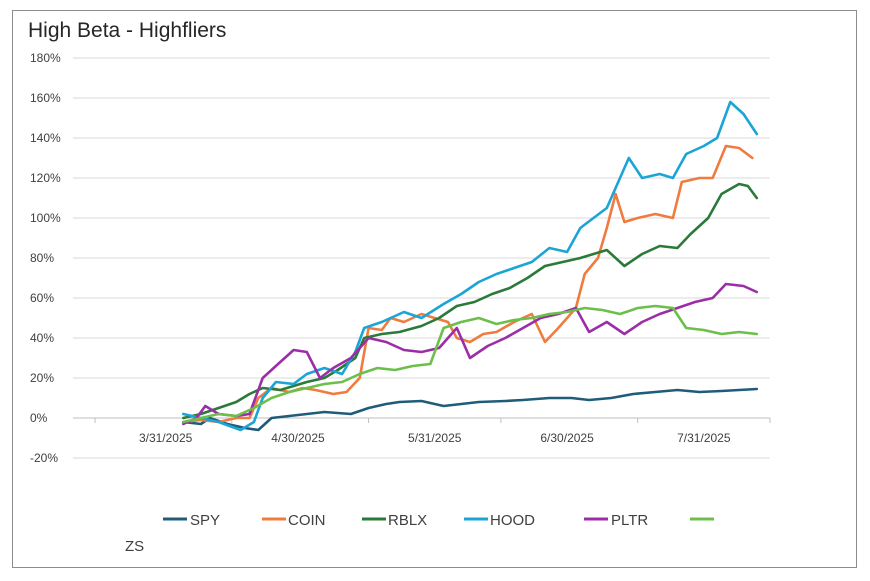  Describe the element at coordinates (127, 30) in the screenshot. I see `chart-title: High Beta - Highfliers` at that location.